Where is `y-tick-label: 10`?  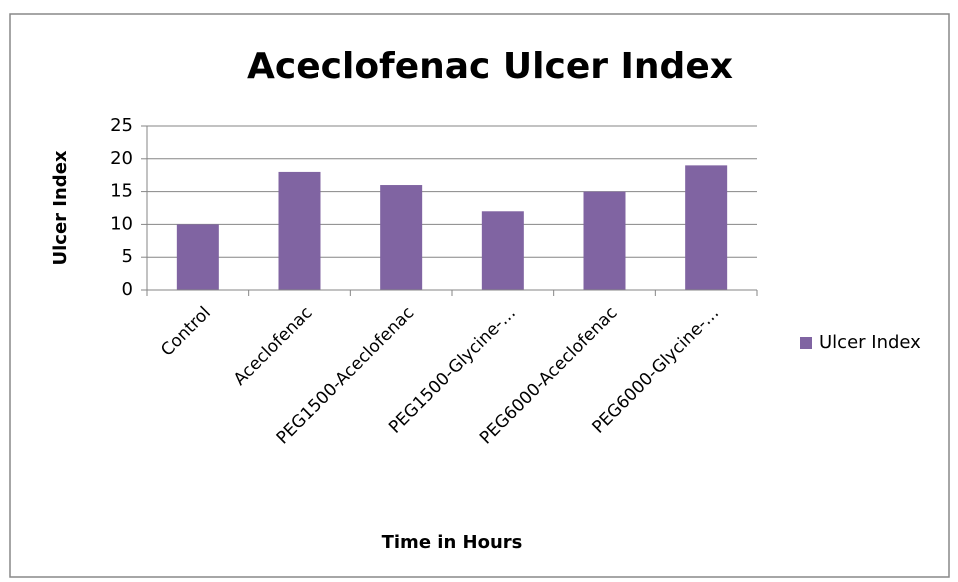
y-tick-label: 10 is located at coordinates (121, 223).